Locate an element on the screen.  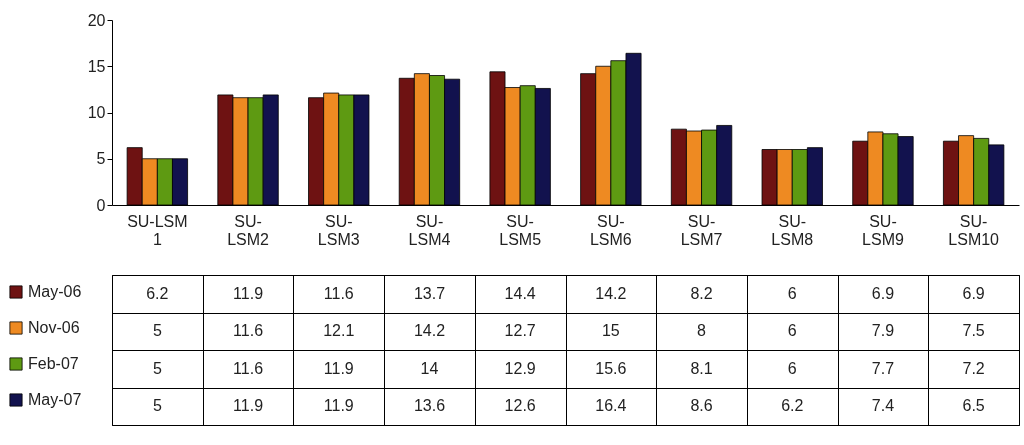
y-tick-label: 20 is located at coordinates (96, 20).